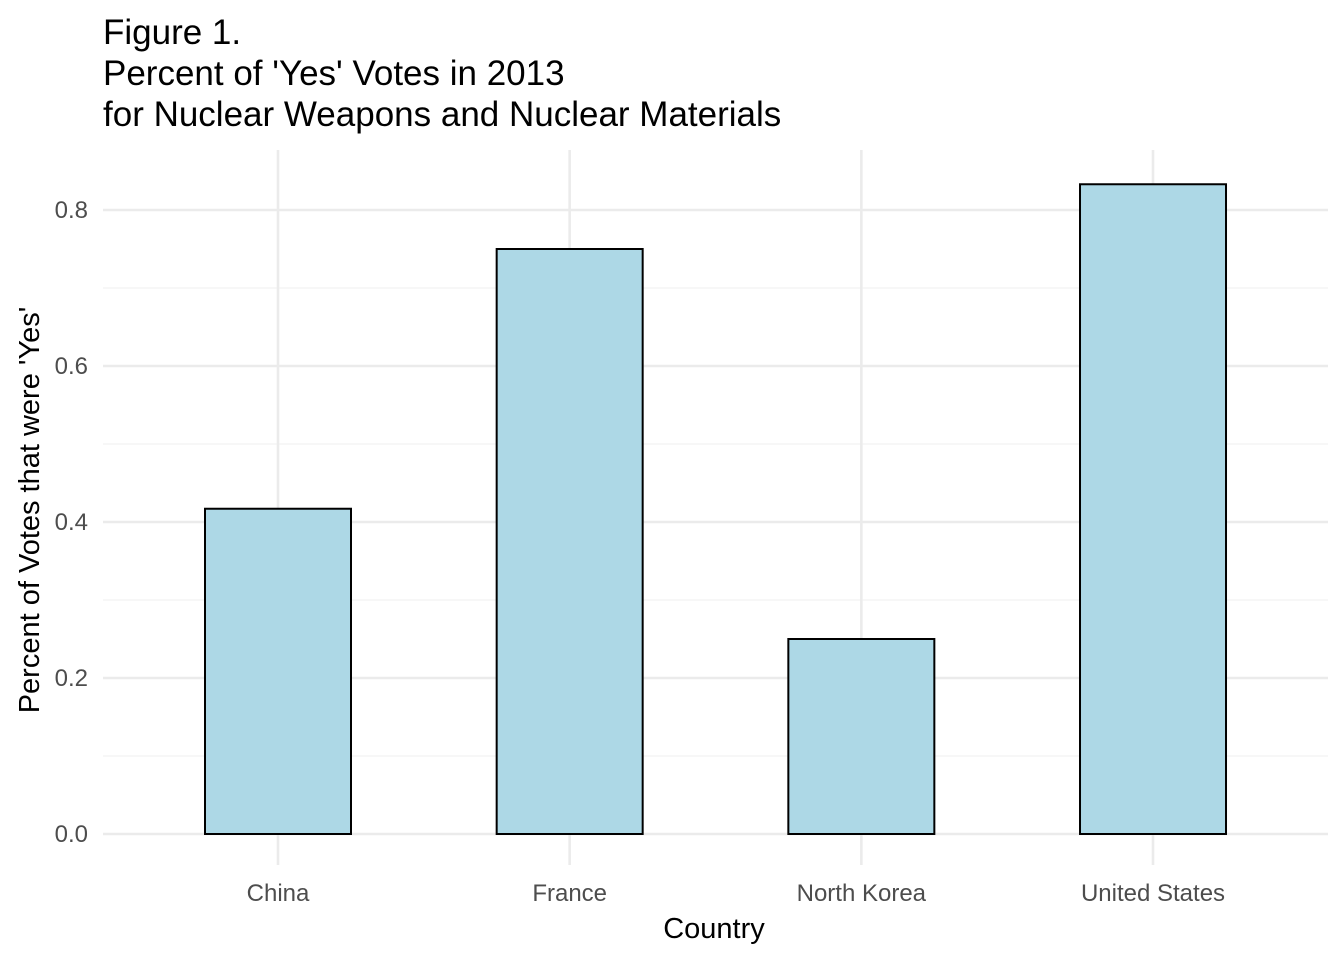 The image size is (1344, 960). I want to click on chart-title-line-2: Percent of 'Yes' Votes in 2013, so click(334, 73).